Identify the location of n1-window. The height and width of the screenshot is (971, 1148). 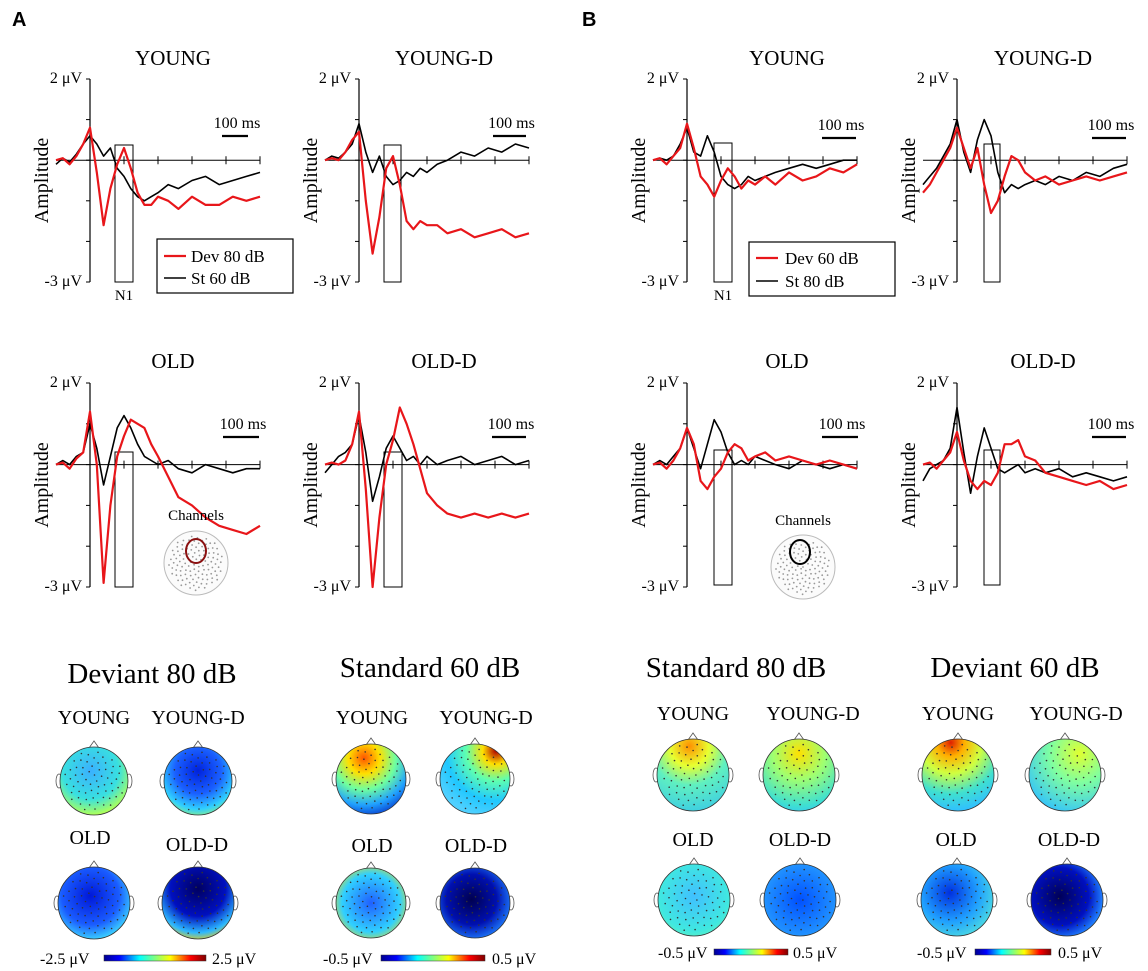
(723, 517).